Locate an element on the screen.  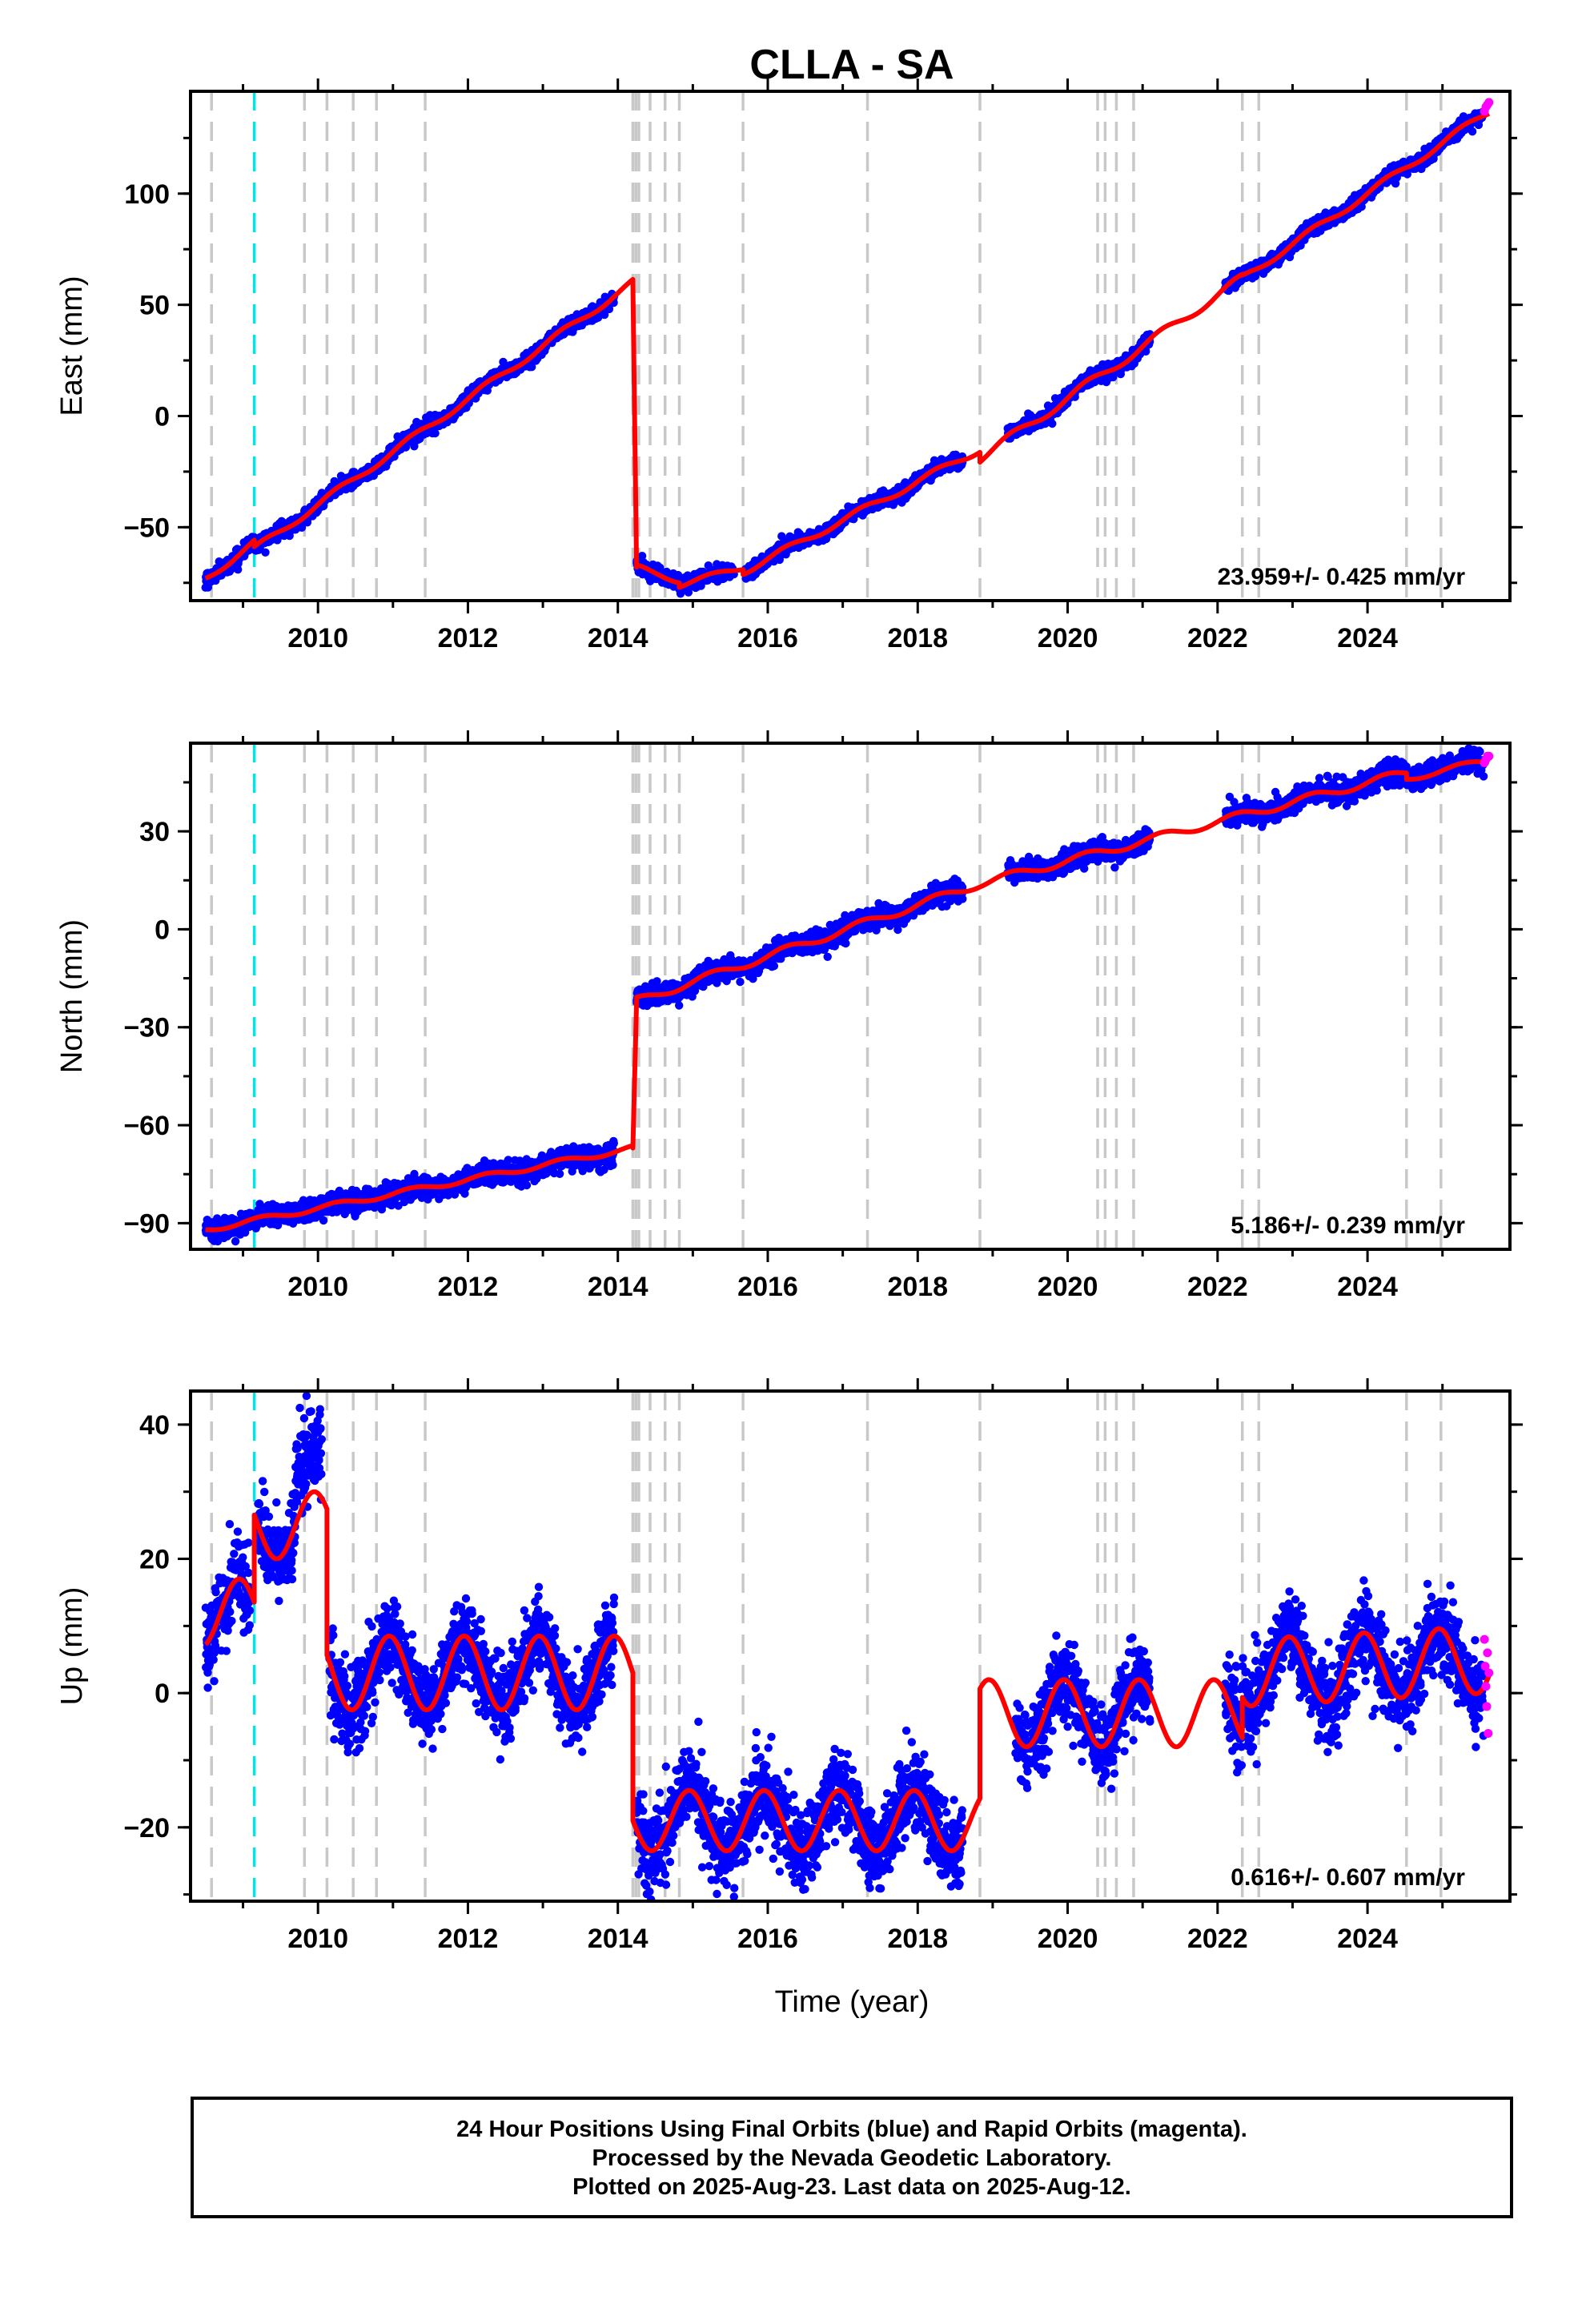
y-tick-label: 100 is located at coordinates (147, 194).